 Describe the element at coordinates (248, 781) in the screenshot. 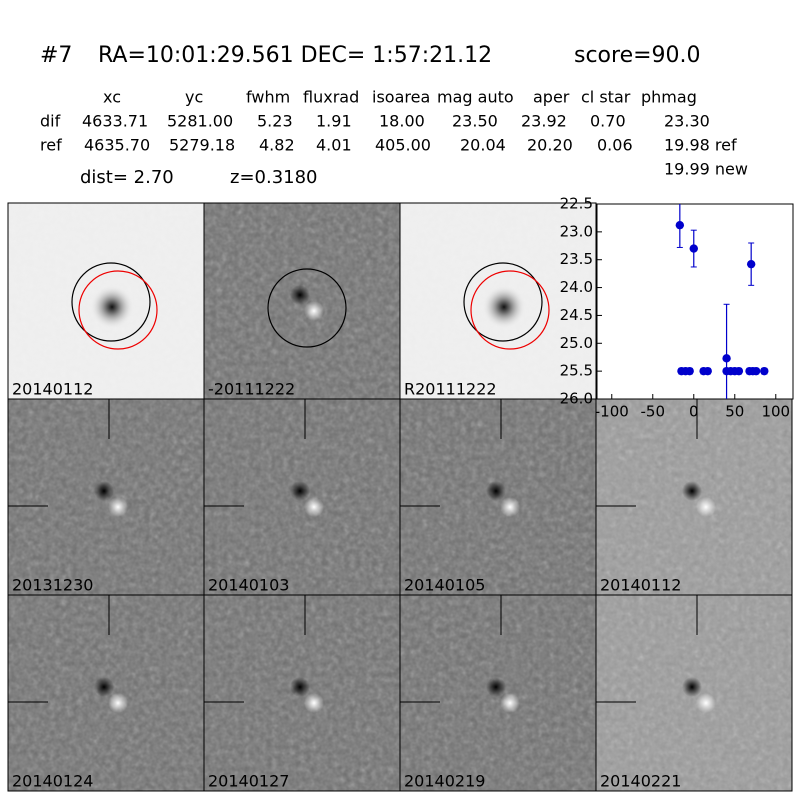

I see `cutout-label: 20140127` at that location.